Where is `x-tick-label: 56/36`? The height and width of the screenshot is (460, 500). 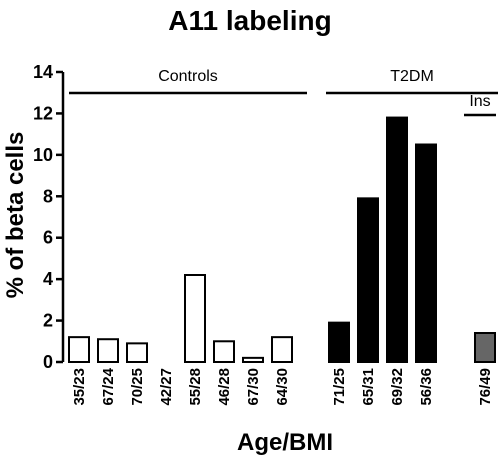
x-tick-label: 56/36 is located at coordinates (426, 387).